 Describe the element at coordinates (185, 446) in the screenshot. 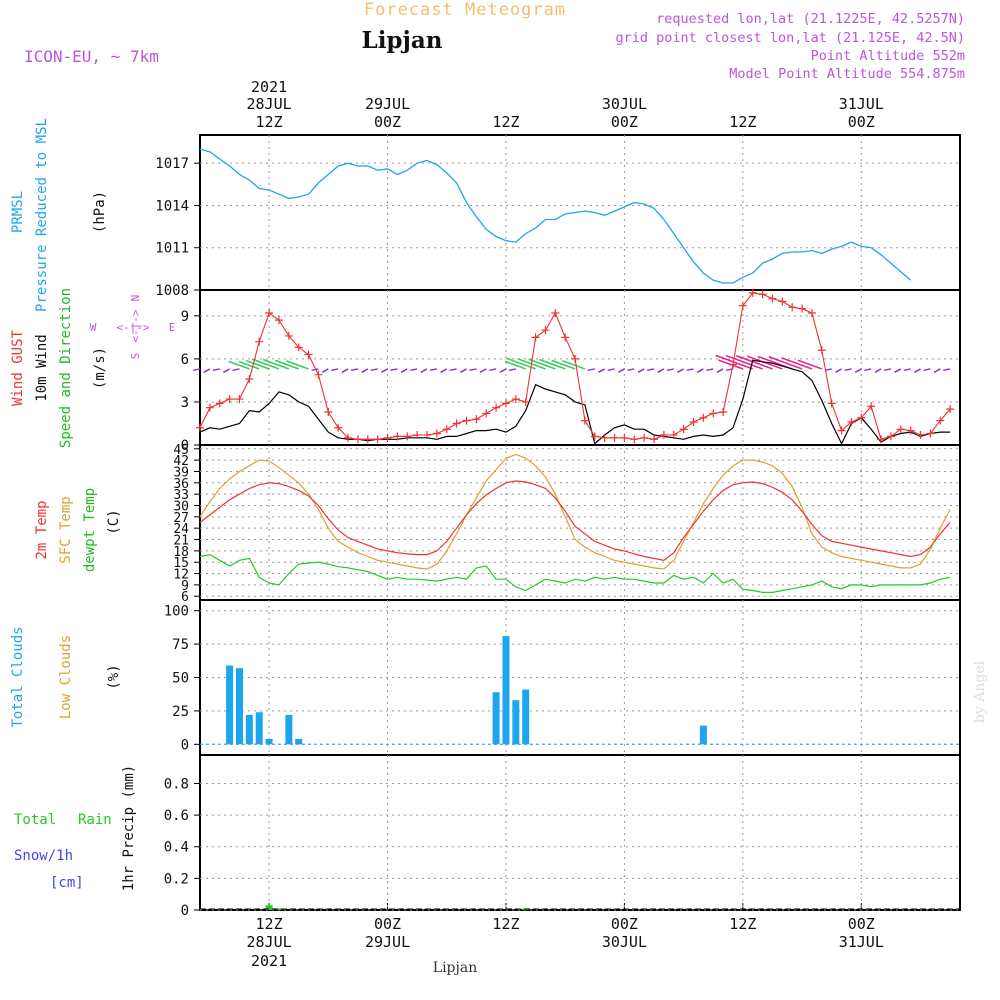

I see `y-tick-label: 0` at that location.